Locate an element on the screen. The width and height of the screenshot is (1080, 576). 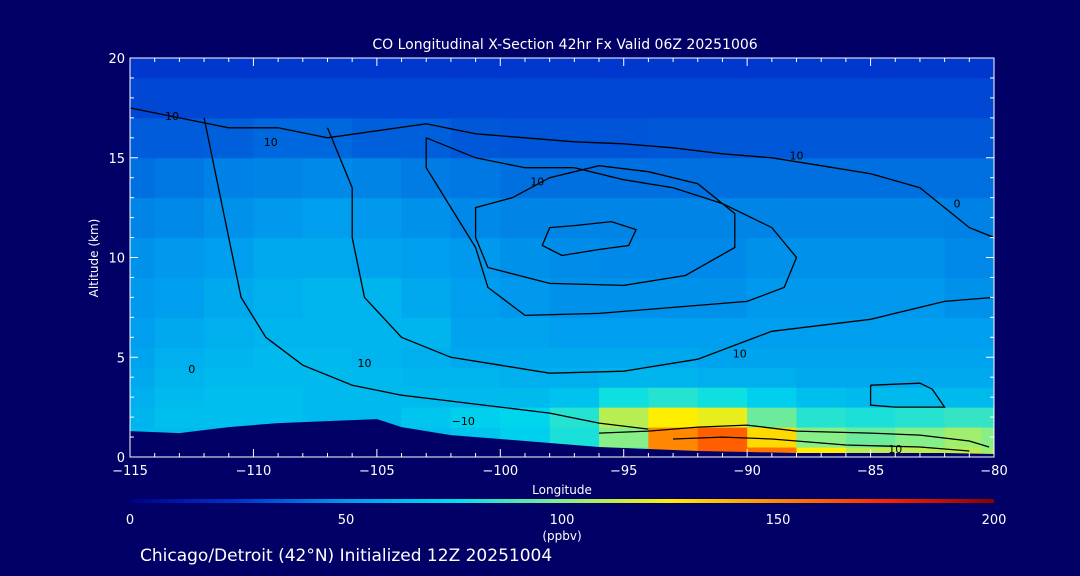
y-tick-label: 0 is located at coordinates (121, 458).